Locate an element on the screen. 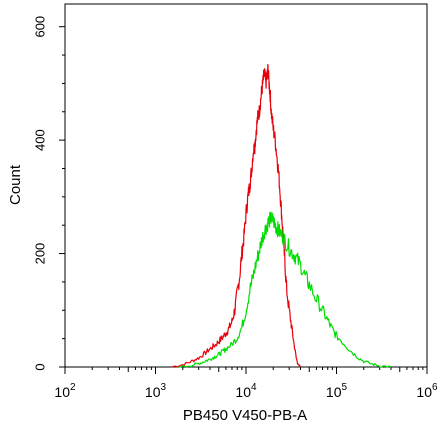  x-axis: 10² 10³ 10⁴ 10⁵ 10⁶ is located at coordinates (246, 383).